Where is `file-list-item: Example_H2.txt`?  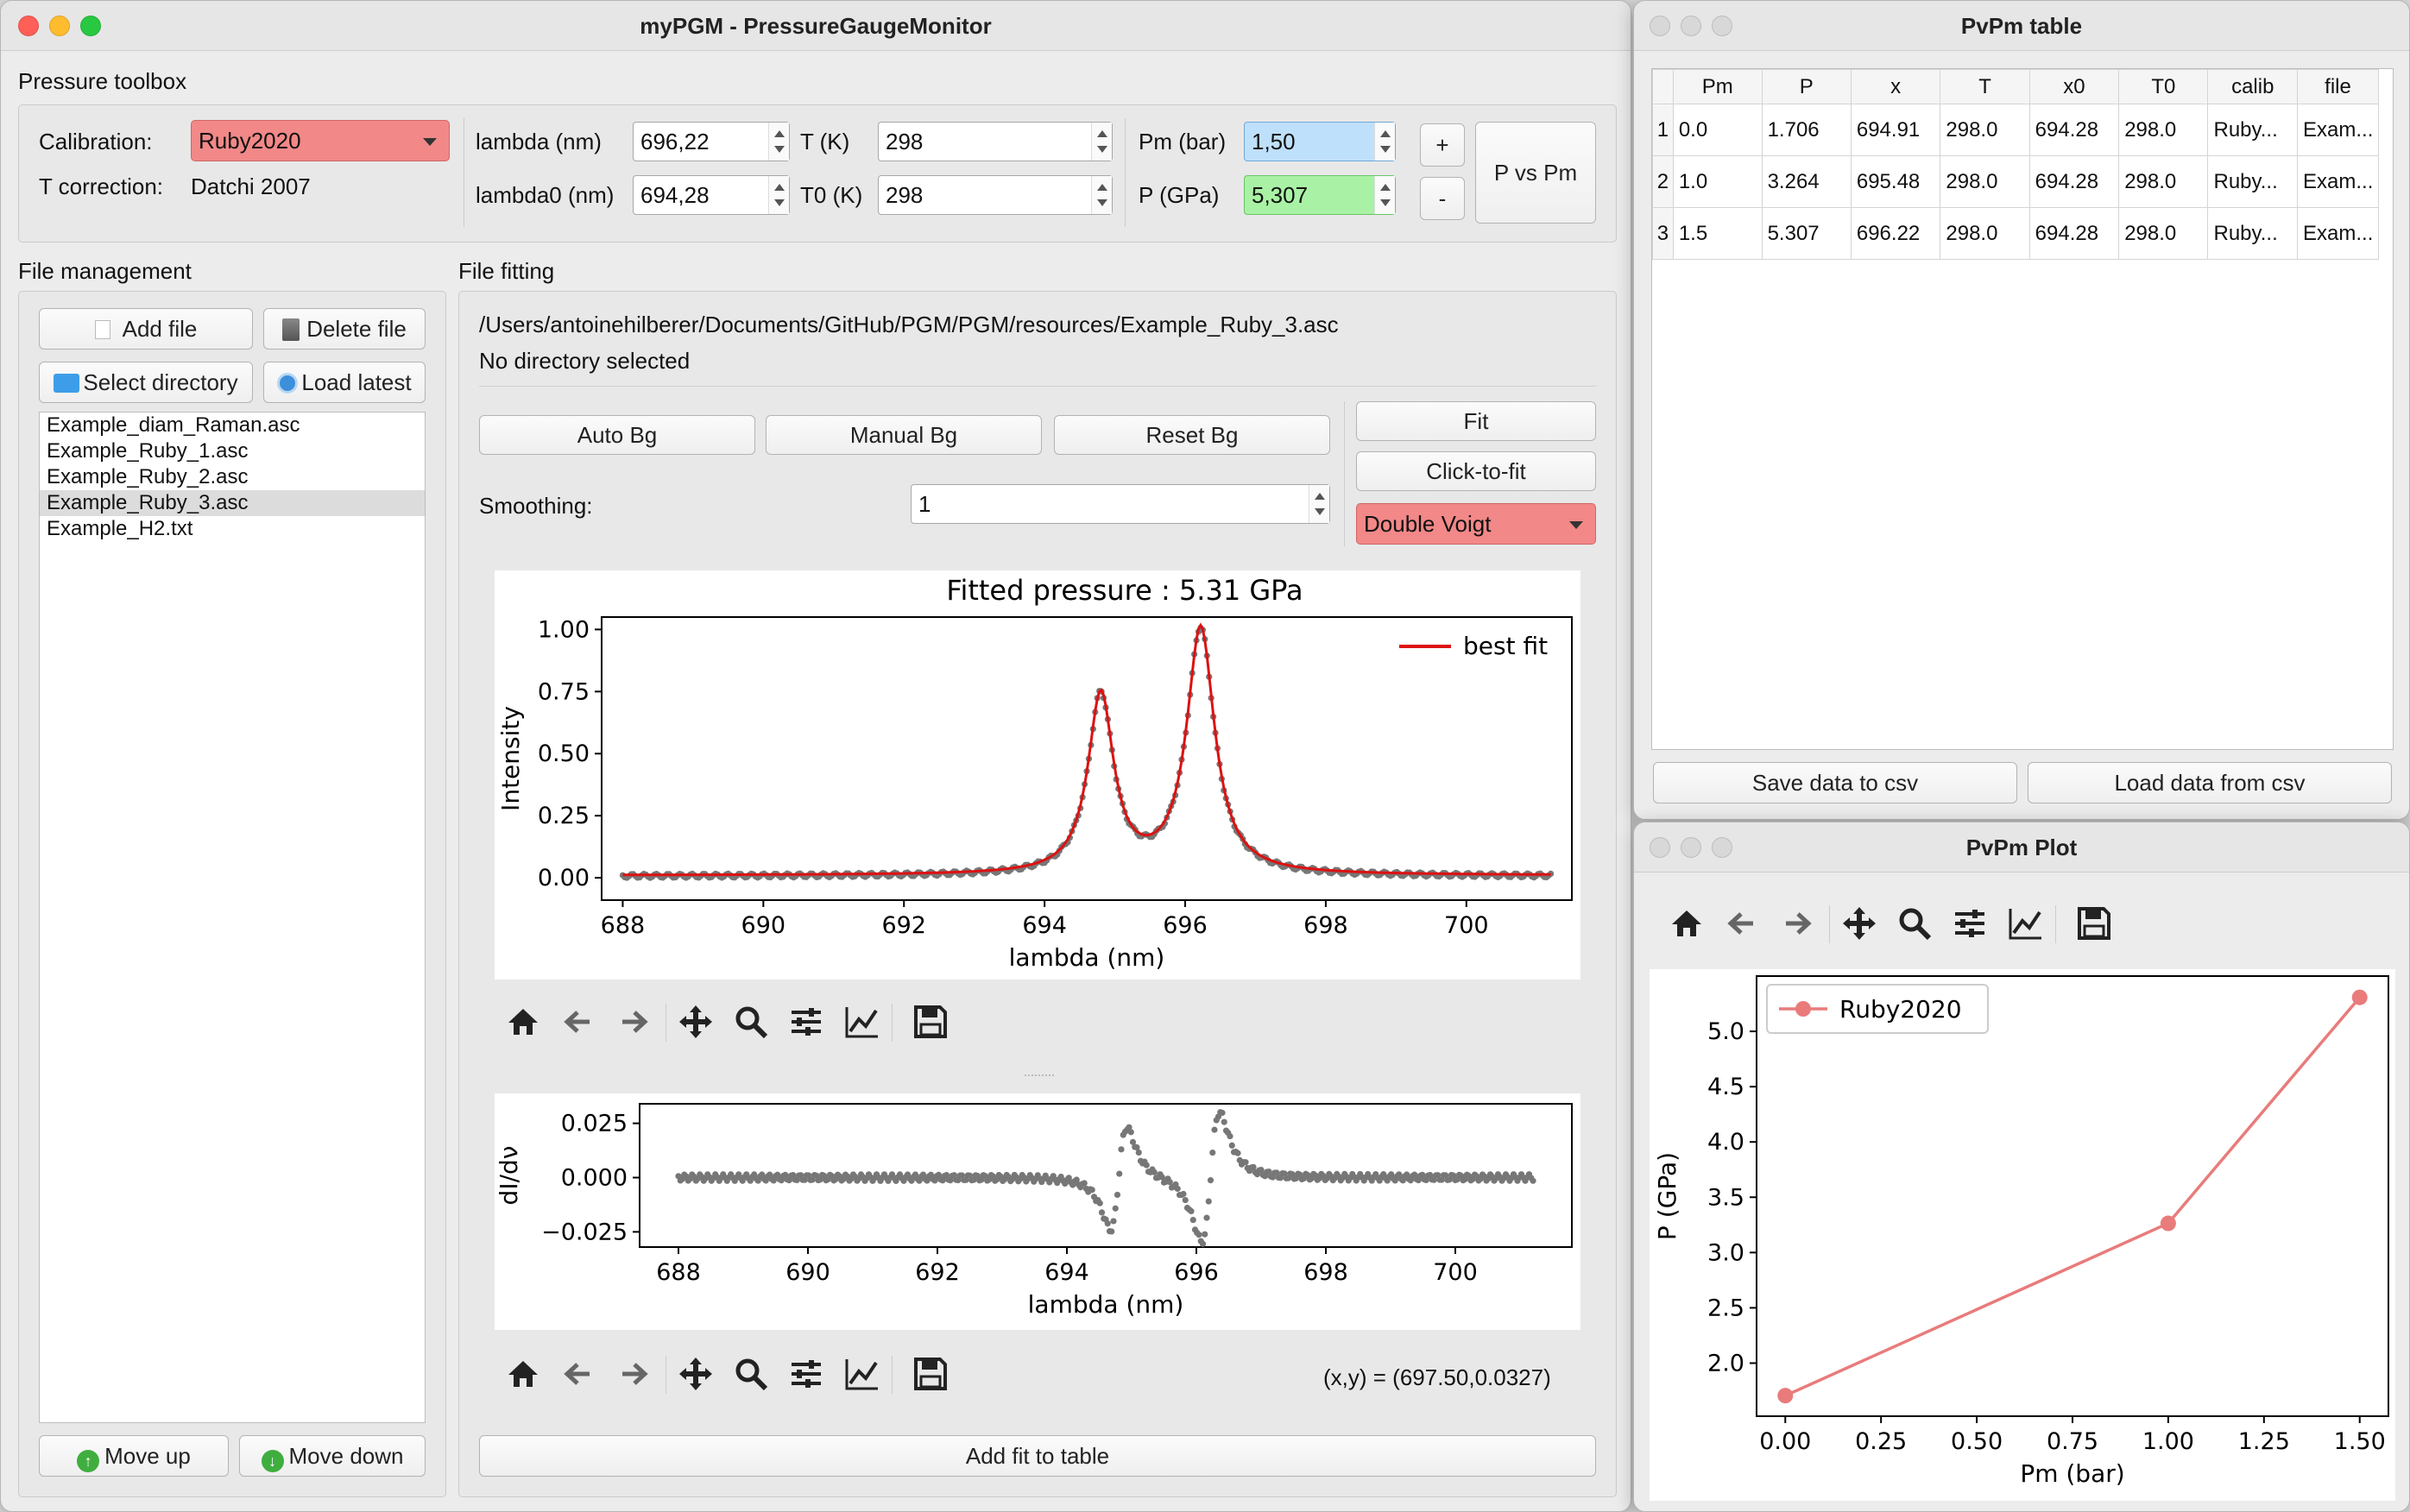 file-list-item: Example_H2.txt is located at coordinates (120, 528).